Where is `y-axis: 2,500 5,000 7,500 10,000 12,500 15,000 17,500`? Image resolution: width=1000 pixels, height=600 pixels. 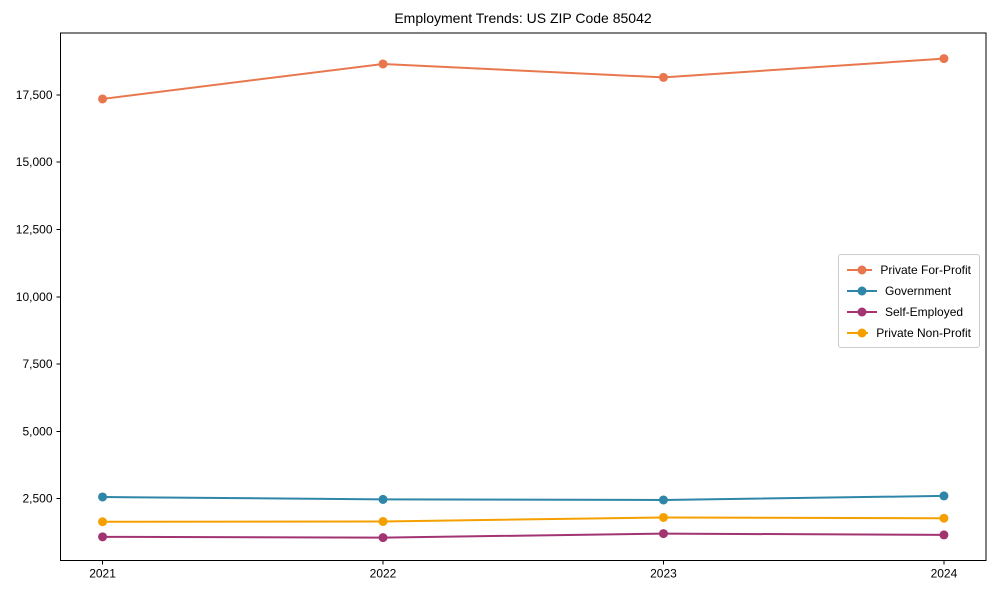 y-axis: 2,500 5,000 7,500 10,000 12,500 15,000 17,500 is located at coordinates (38, 297).